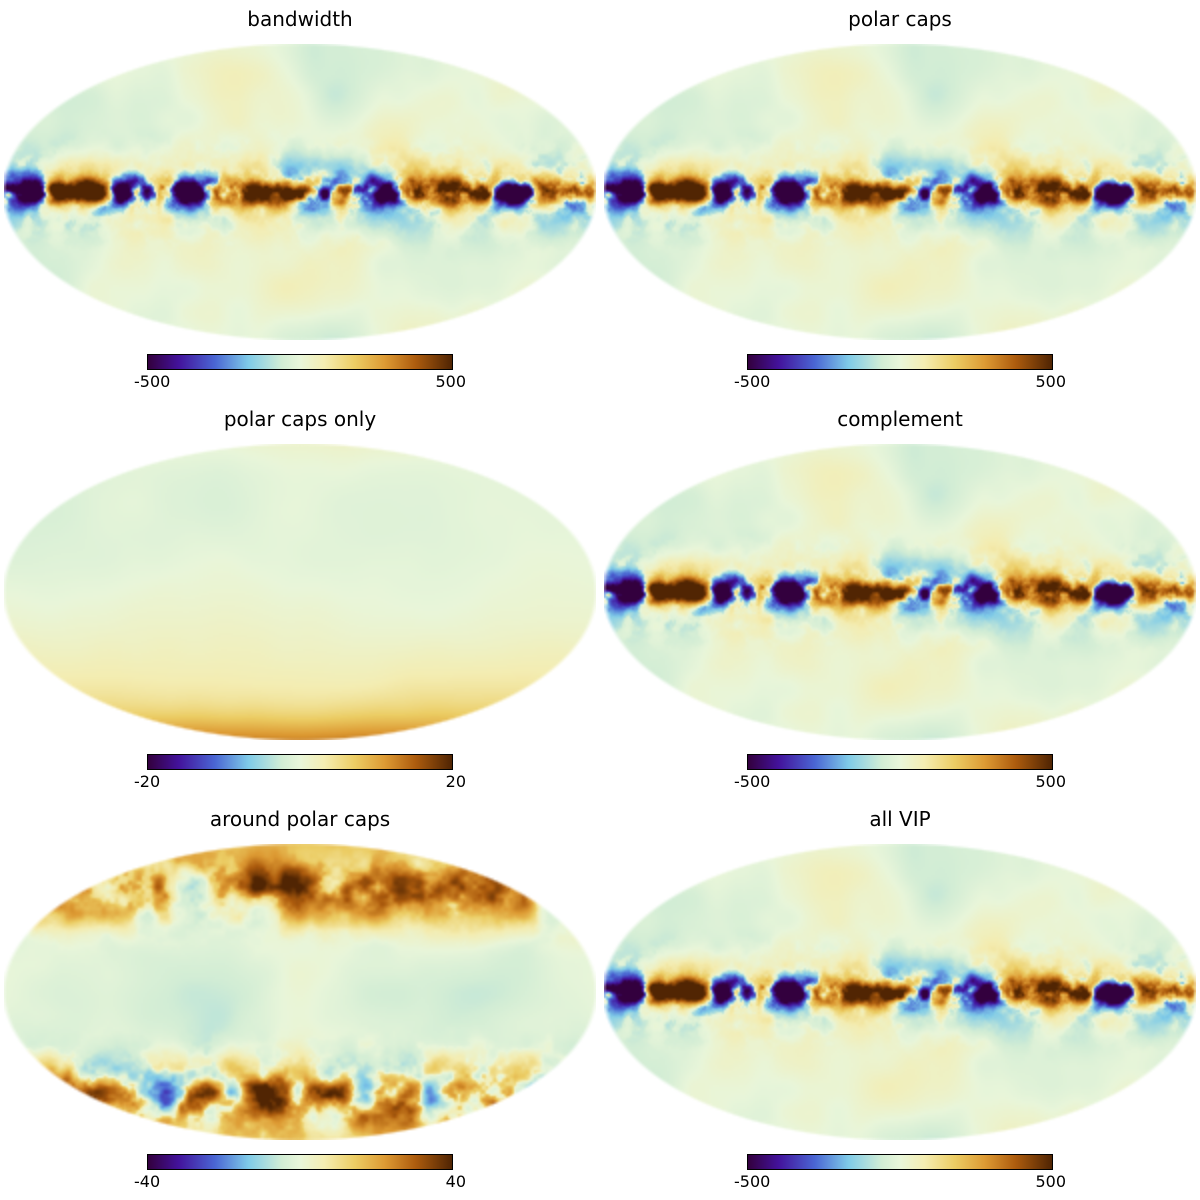 The image size is (1200, 1200). What do you see at coordinates (300, 1172) in the screenshot?
I see `colorbar: -40 40` at bounding box center [300, 1172].